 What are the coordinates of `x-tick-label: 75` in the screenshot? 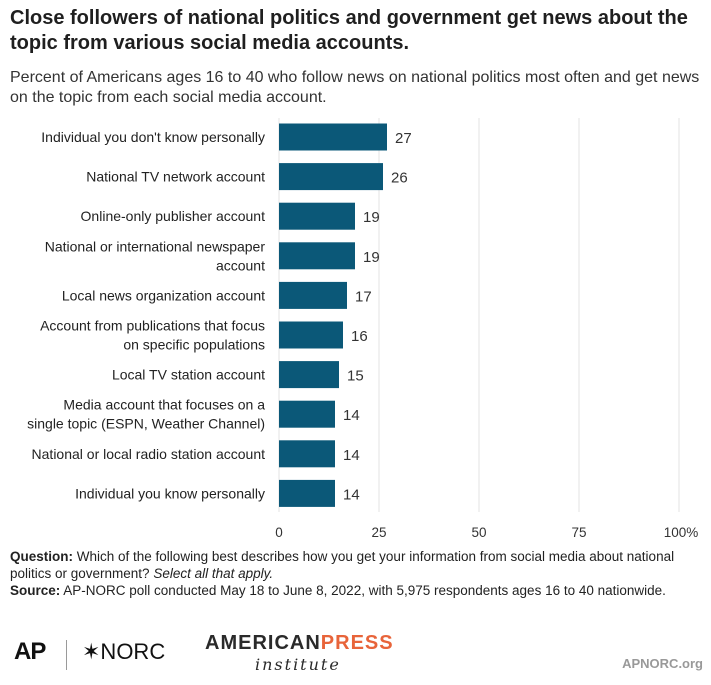 It's located at (578, 532).